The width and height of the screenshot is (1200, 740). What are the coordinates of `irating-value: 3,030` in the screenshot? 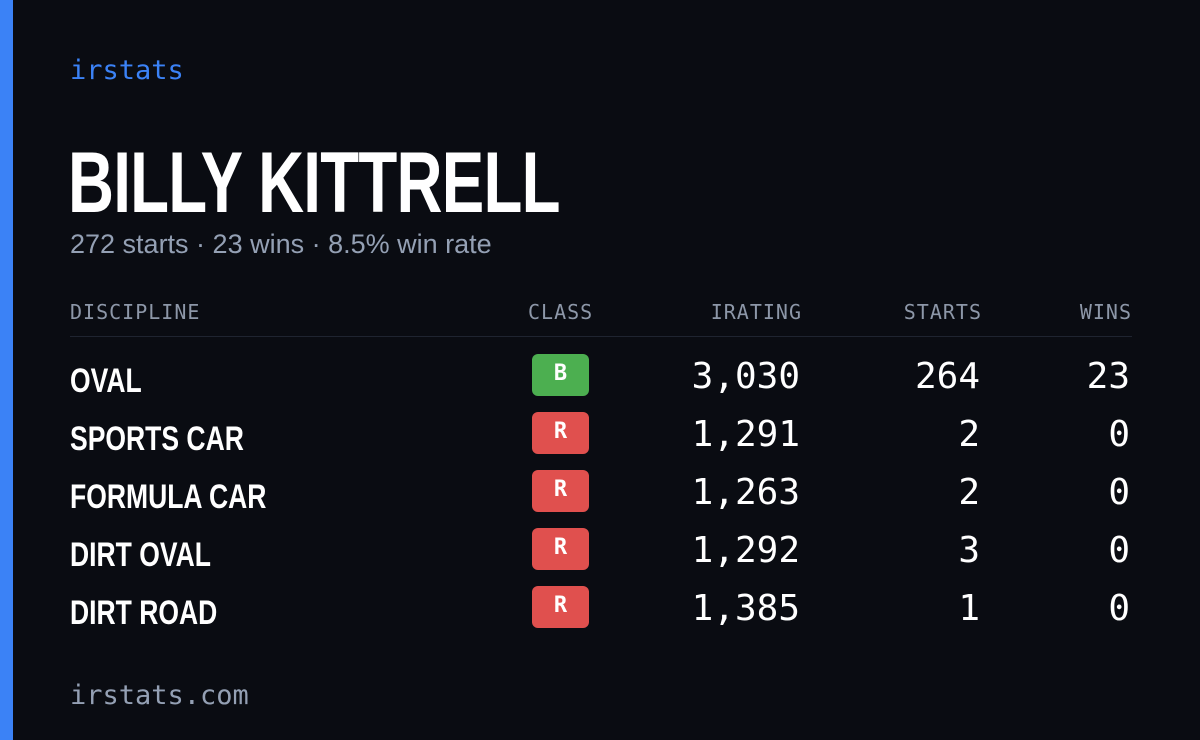 It's located at (745, 376).